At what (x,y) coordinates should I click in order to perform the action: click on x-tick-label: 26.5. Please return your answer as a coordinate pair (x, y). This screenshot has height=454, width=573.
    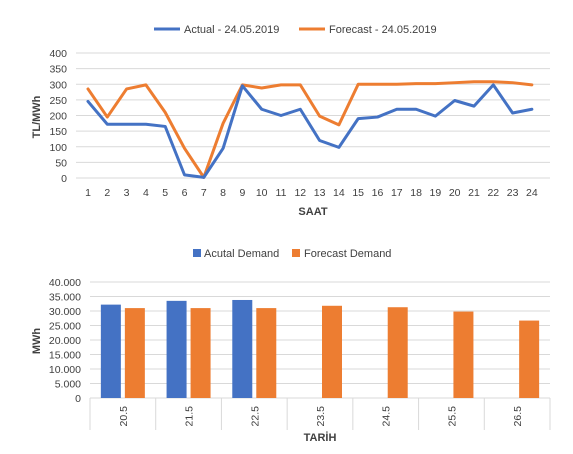
    Looking at the image, I should click on (518, 416).